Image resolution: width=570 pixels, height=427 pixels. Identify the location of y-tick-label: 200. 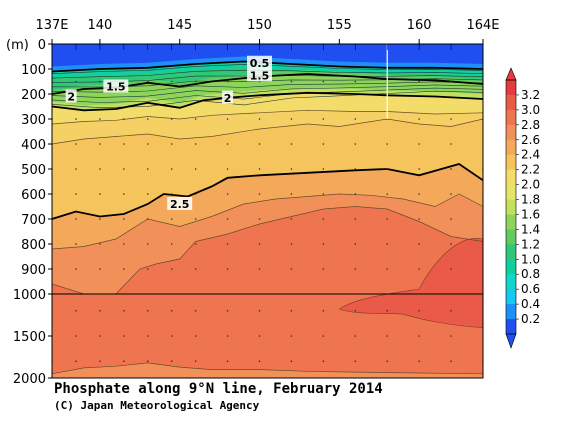
(33, 95).